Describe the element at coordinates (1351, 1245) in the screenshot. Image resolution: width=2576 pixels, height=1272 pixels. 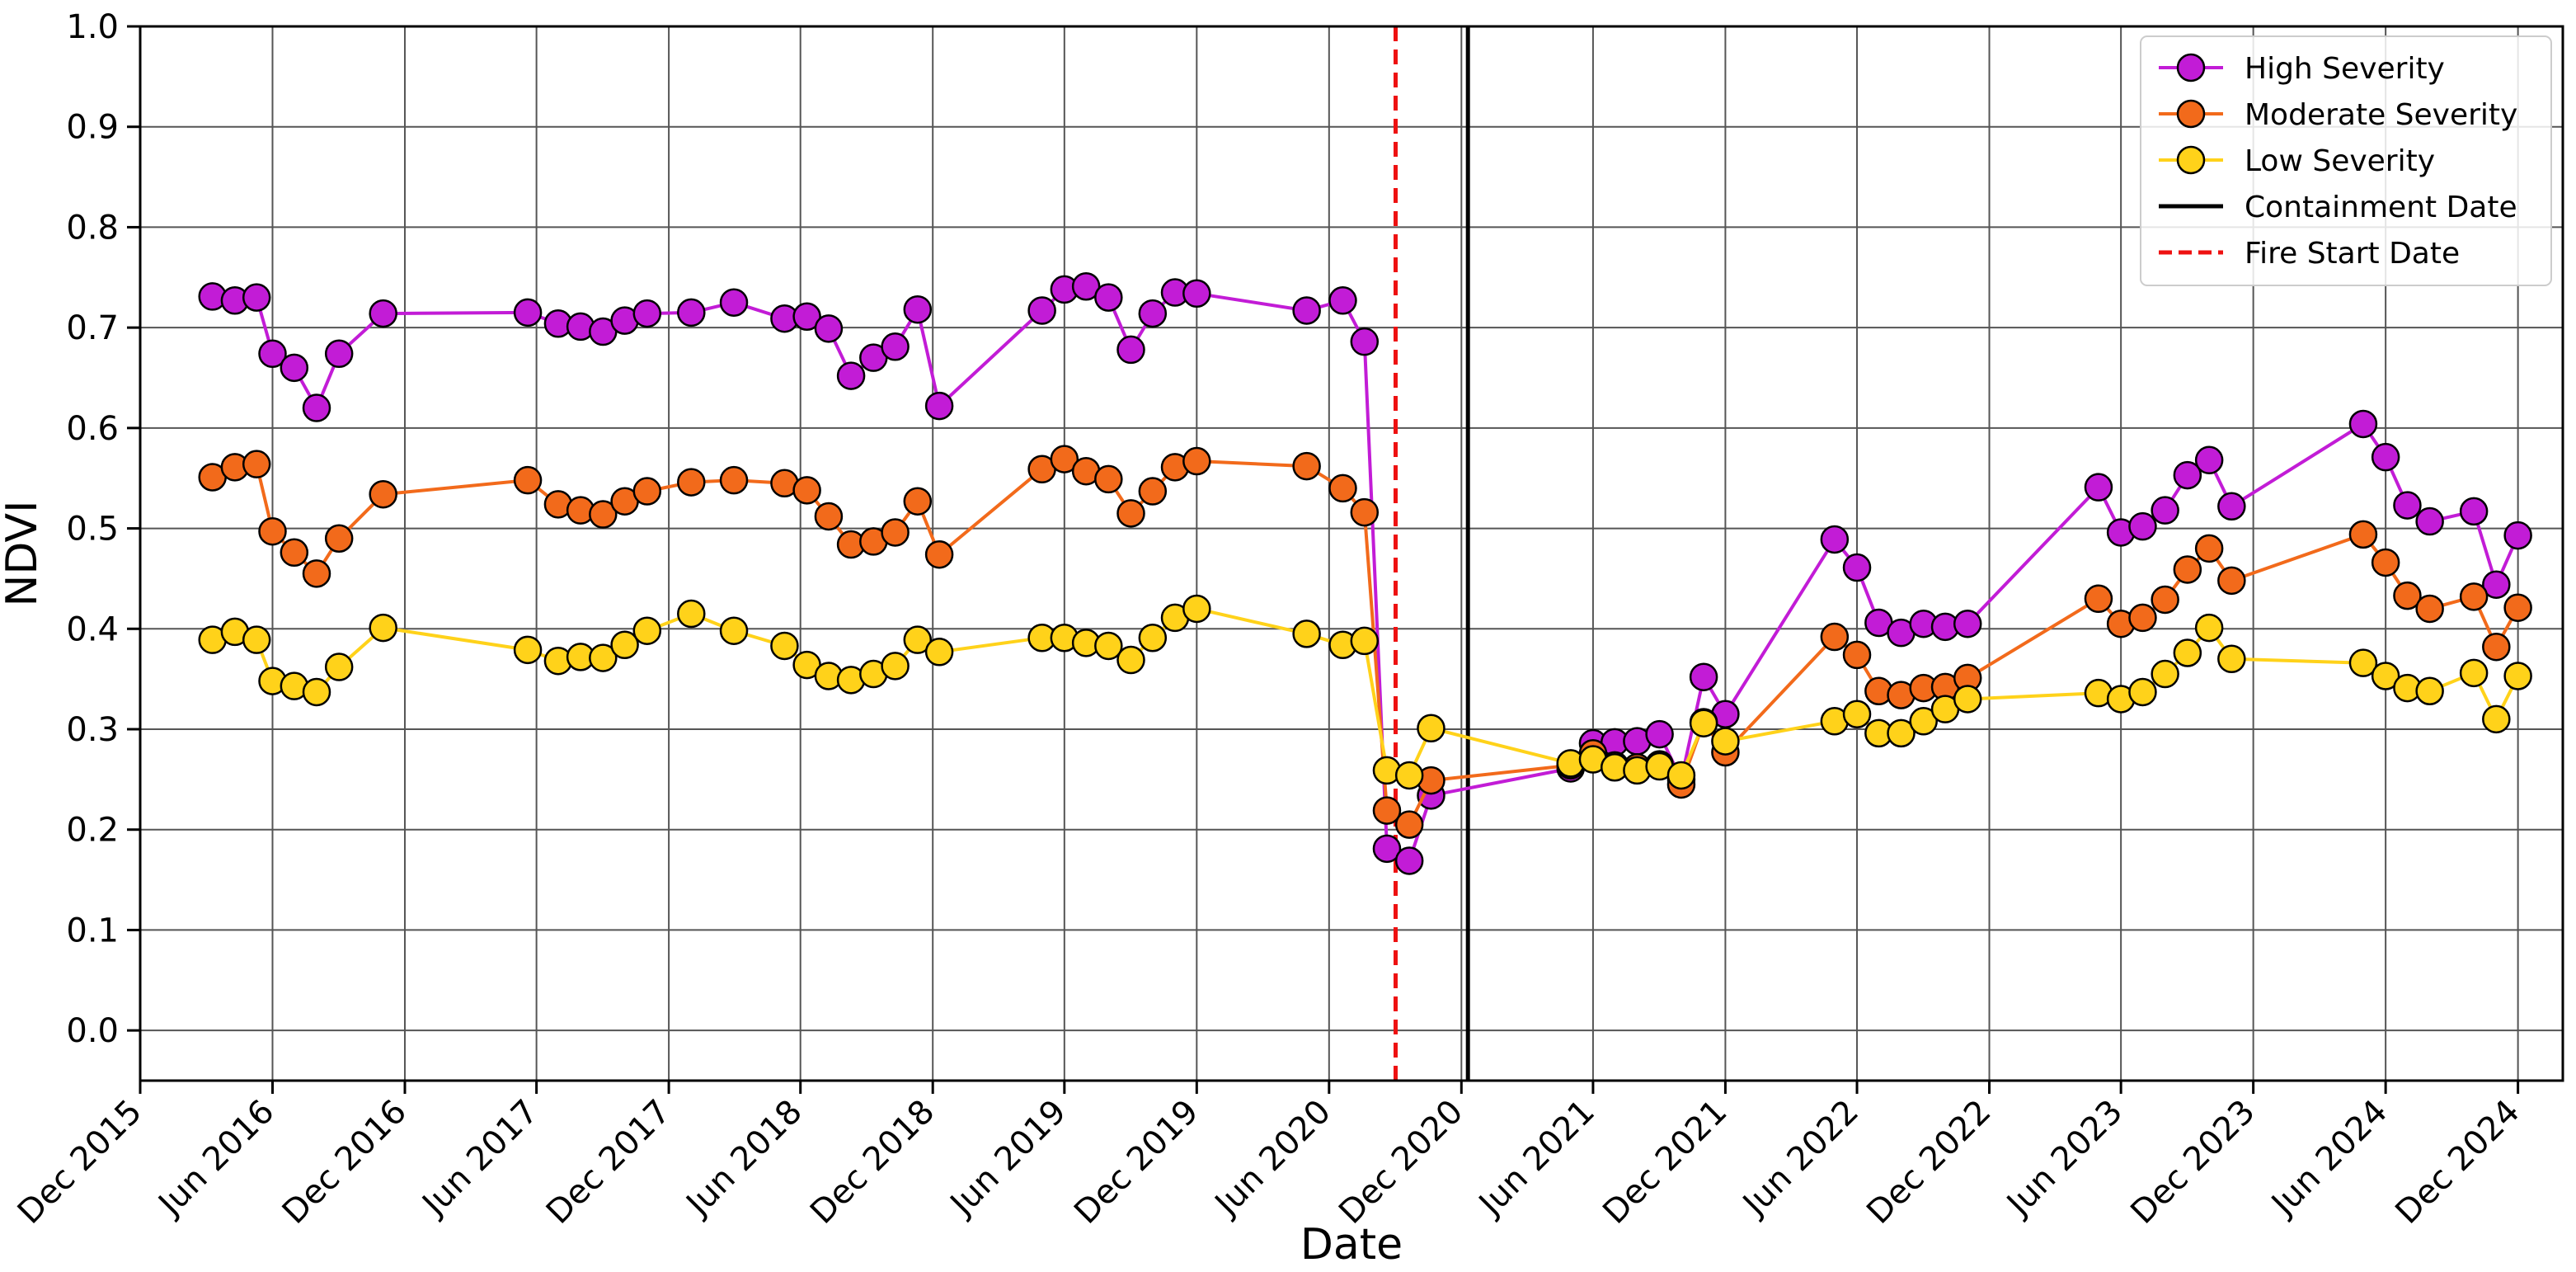
I see `x-axis-title: Date` at that location.